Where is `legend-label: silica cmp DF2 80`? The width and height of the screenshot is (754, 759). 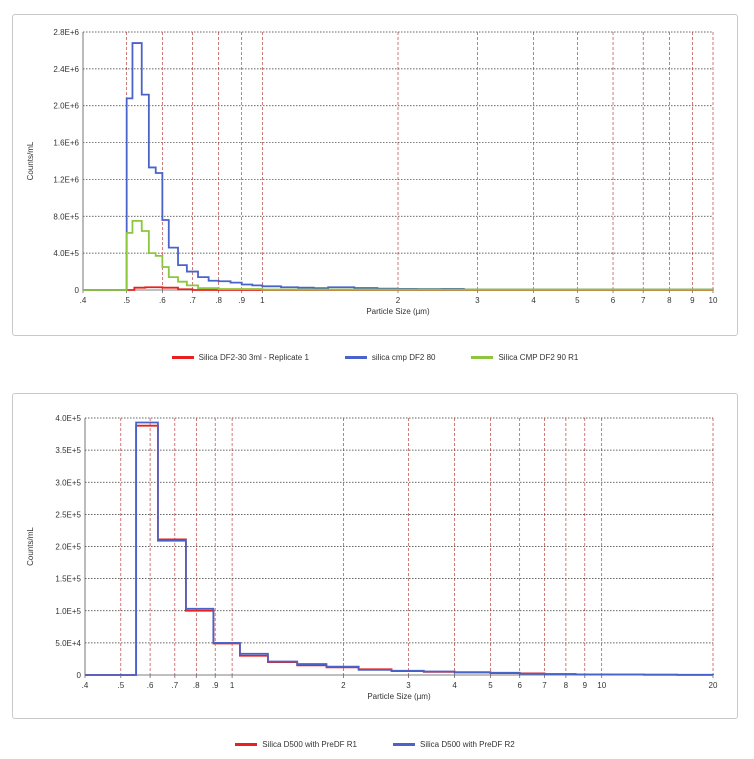
legend-label: silica cmp DF2 80 is located at coordinates (403, 357).